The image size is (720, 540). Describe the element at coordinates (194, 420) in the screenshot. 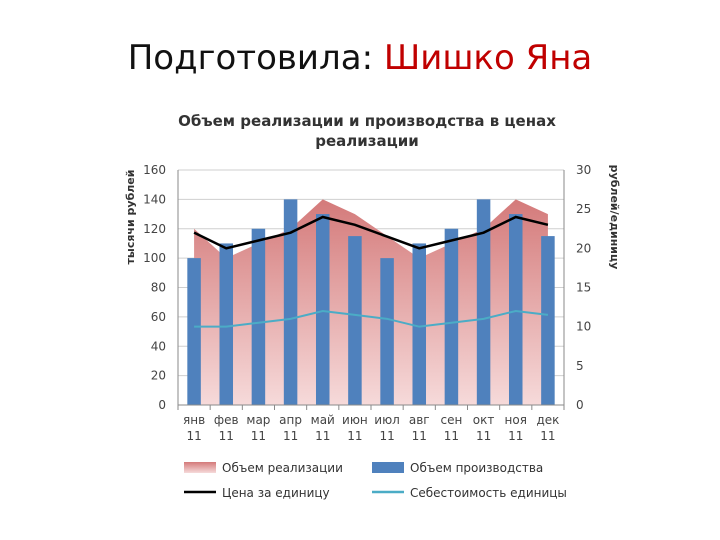

I see `x-tick-label-month: янв` at that location.